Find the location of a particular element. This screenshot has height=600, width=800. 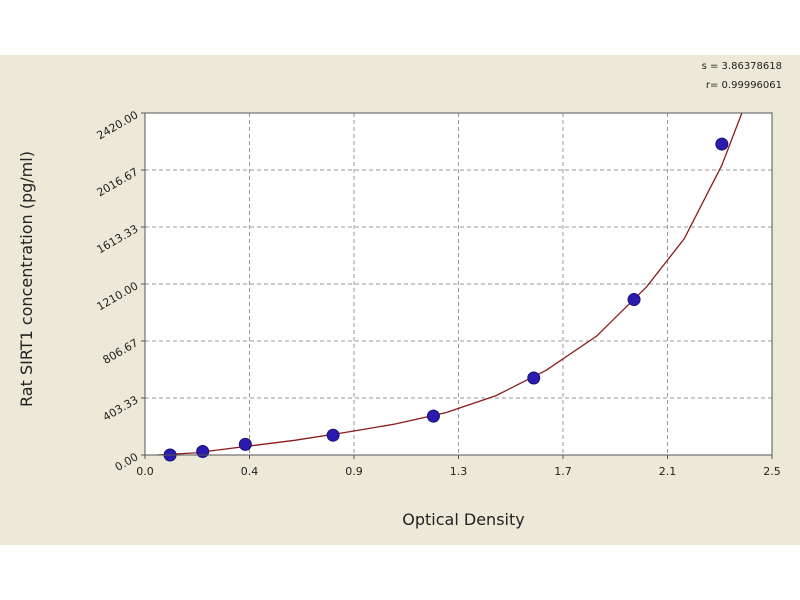

x-tick-labels: 0.0 0.4 0.9 1.3 1.7 2.1 2.5 is located at coordinates (458, 471).